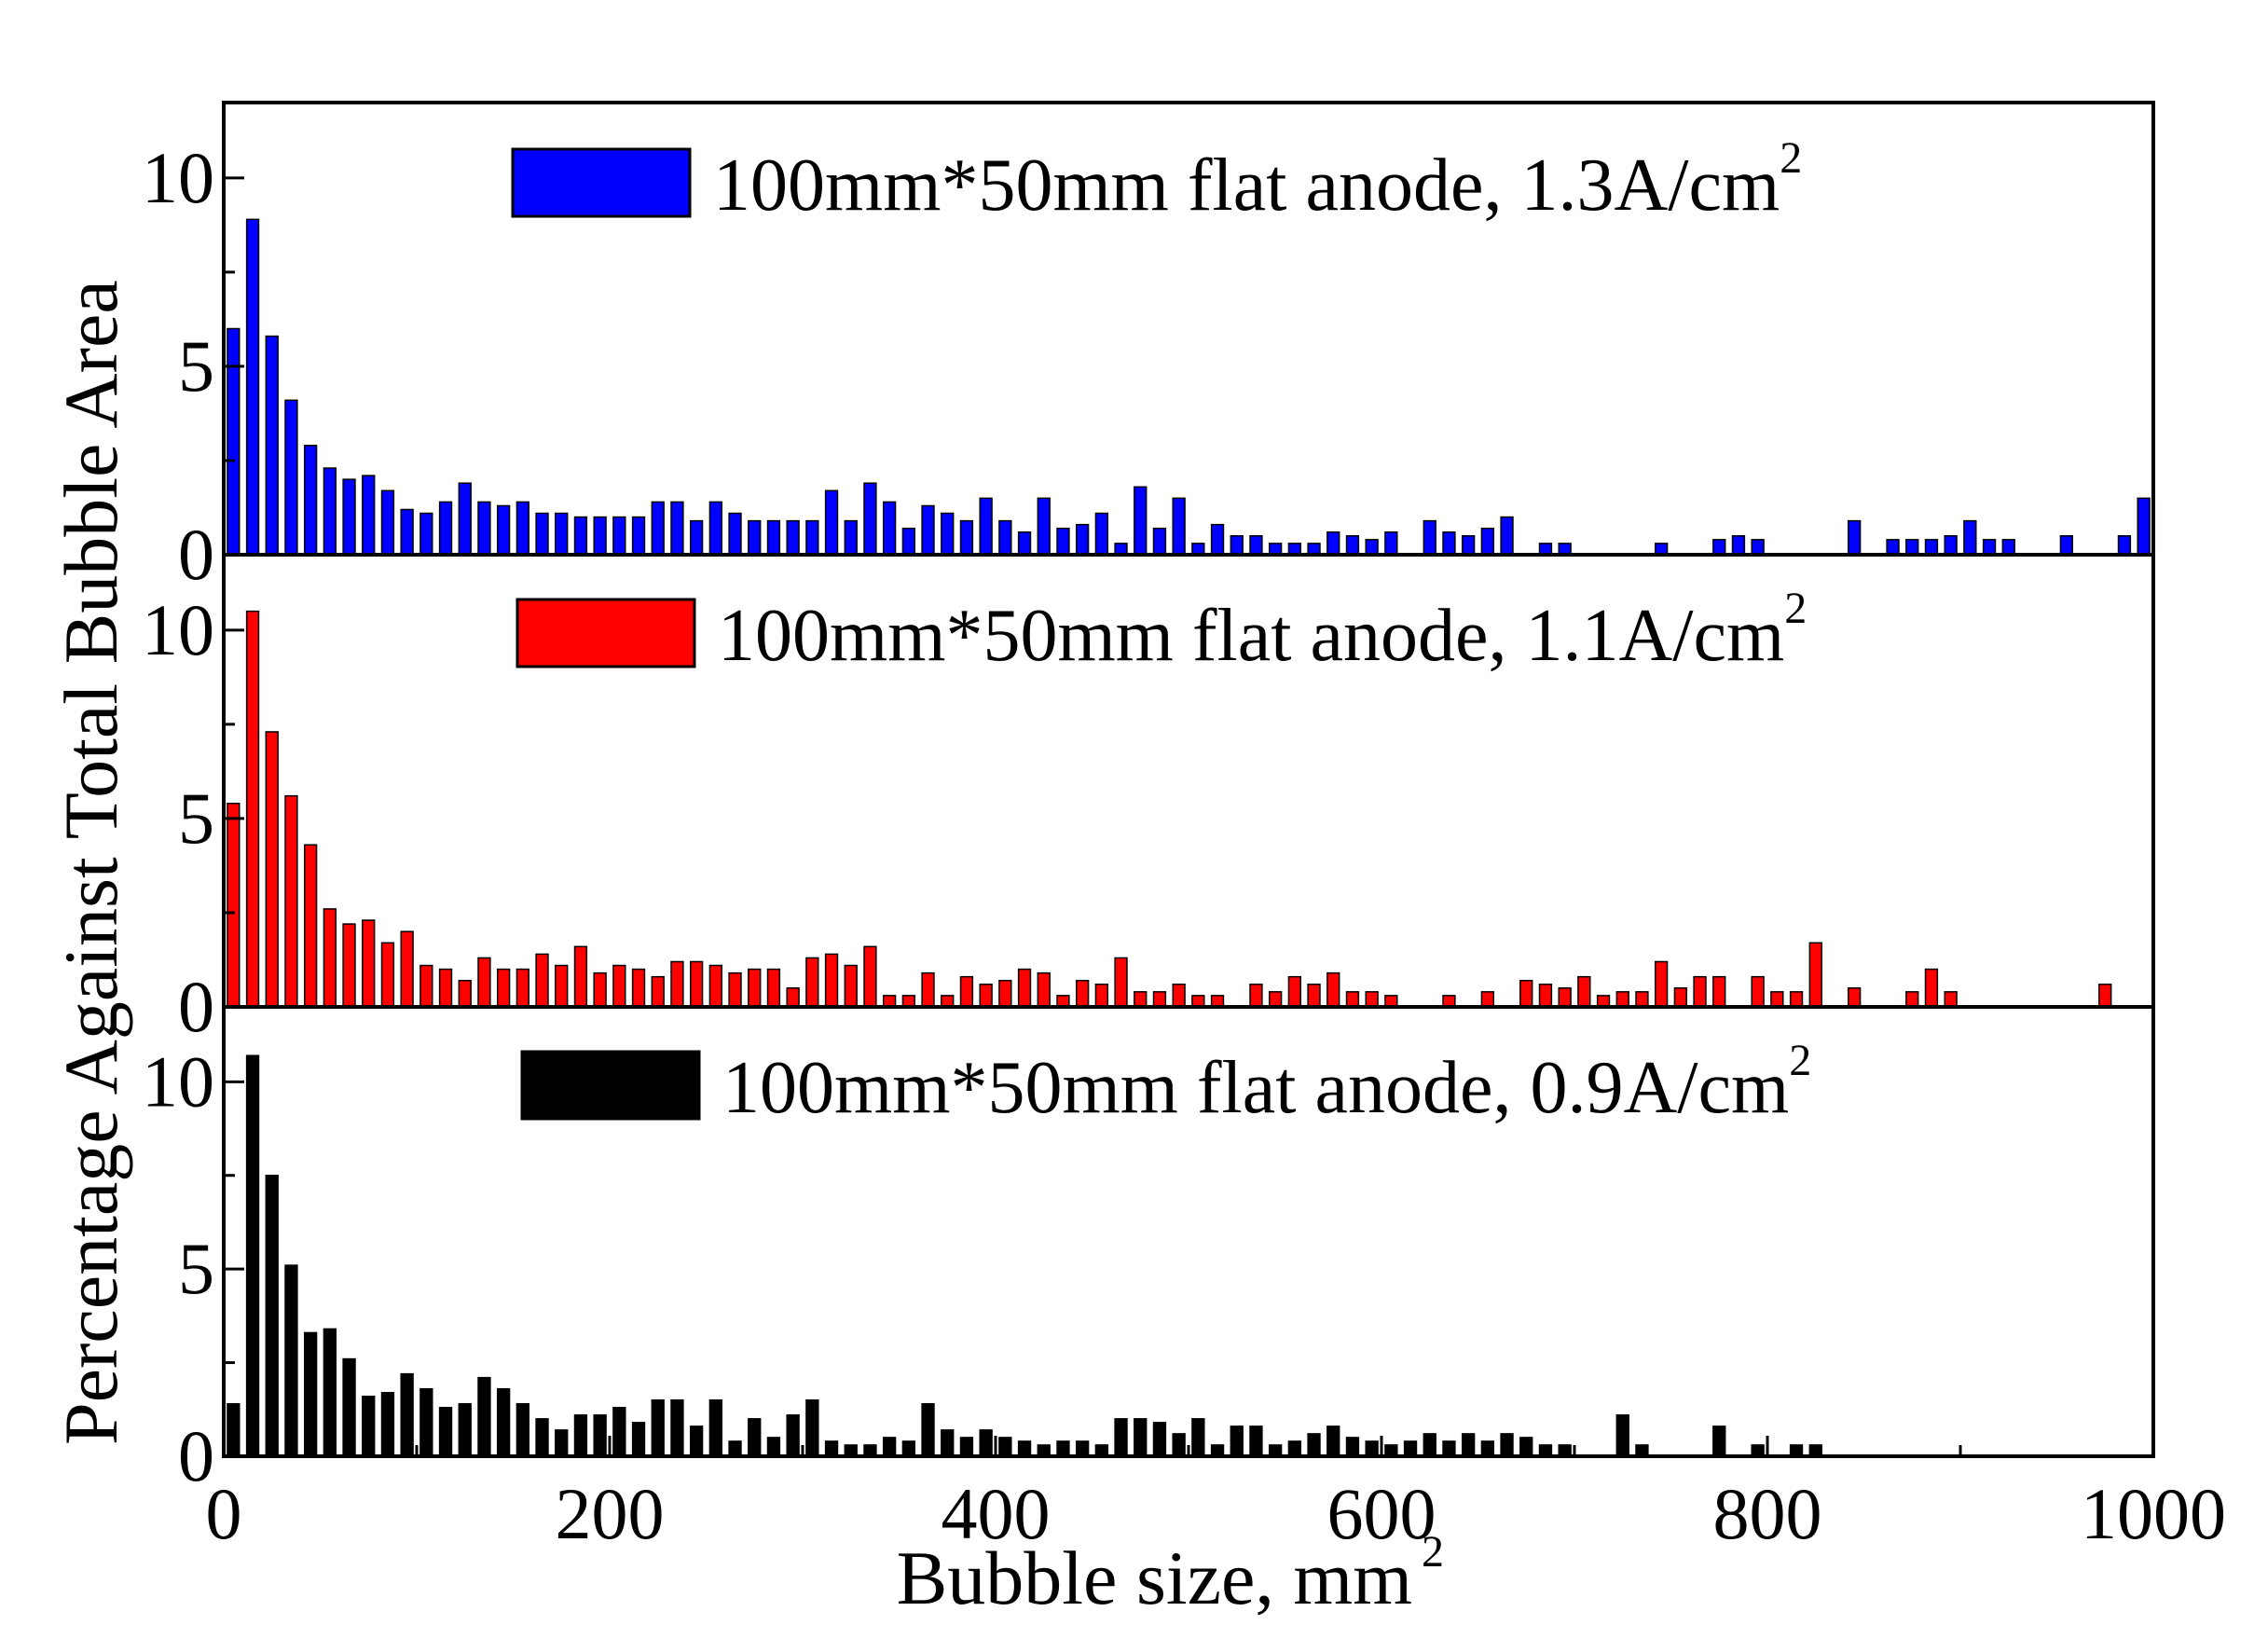  I want to click on x-tick-label-0: 0, so click(224, 1513).